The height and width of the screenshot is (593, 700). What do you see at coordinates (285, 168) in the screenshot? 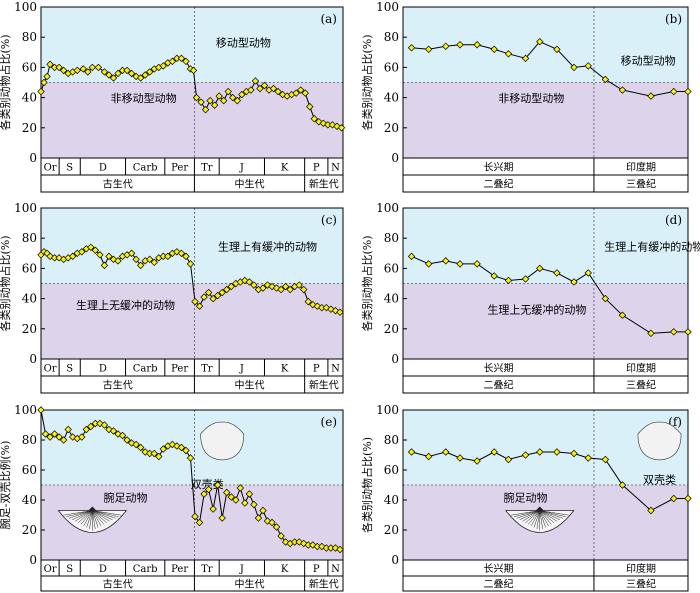
I see `period-label: K` at bounding box center [285, 168].